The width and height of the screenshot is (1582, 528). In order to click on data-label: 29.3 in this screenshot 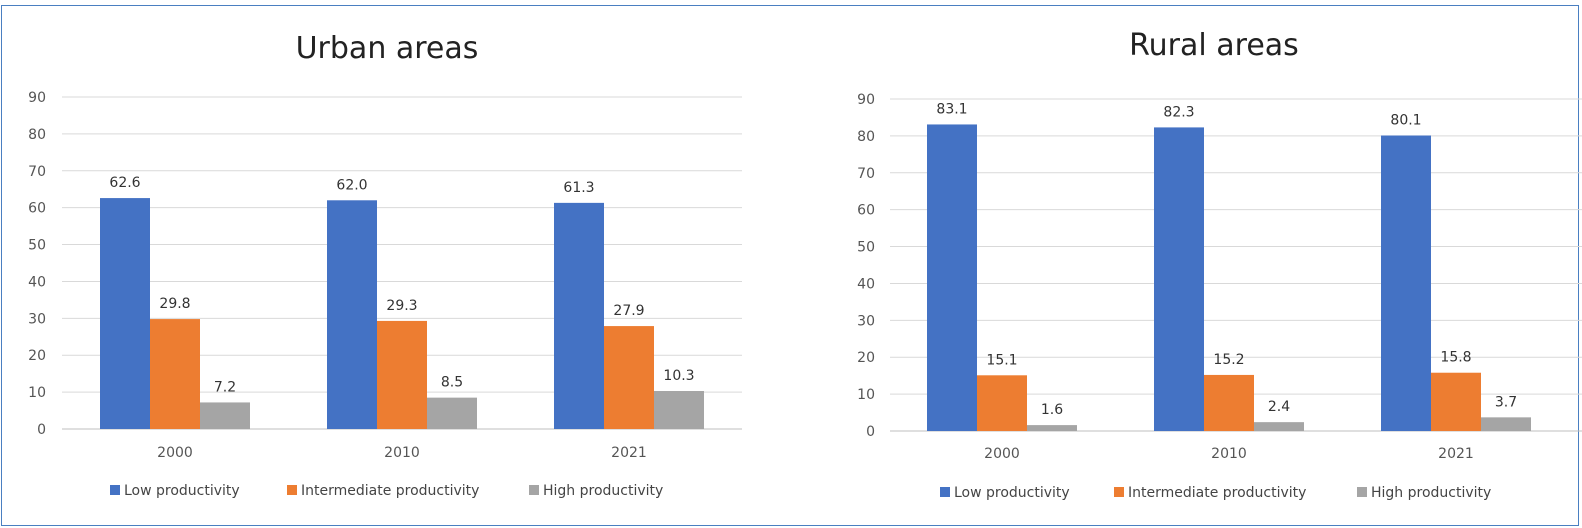, I will do `click(401, 306)`.